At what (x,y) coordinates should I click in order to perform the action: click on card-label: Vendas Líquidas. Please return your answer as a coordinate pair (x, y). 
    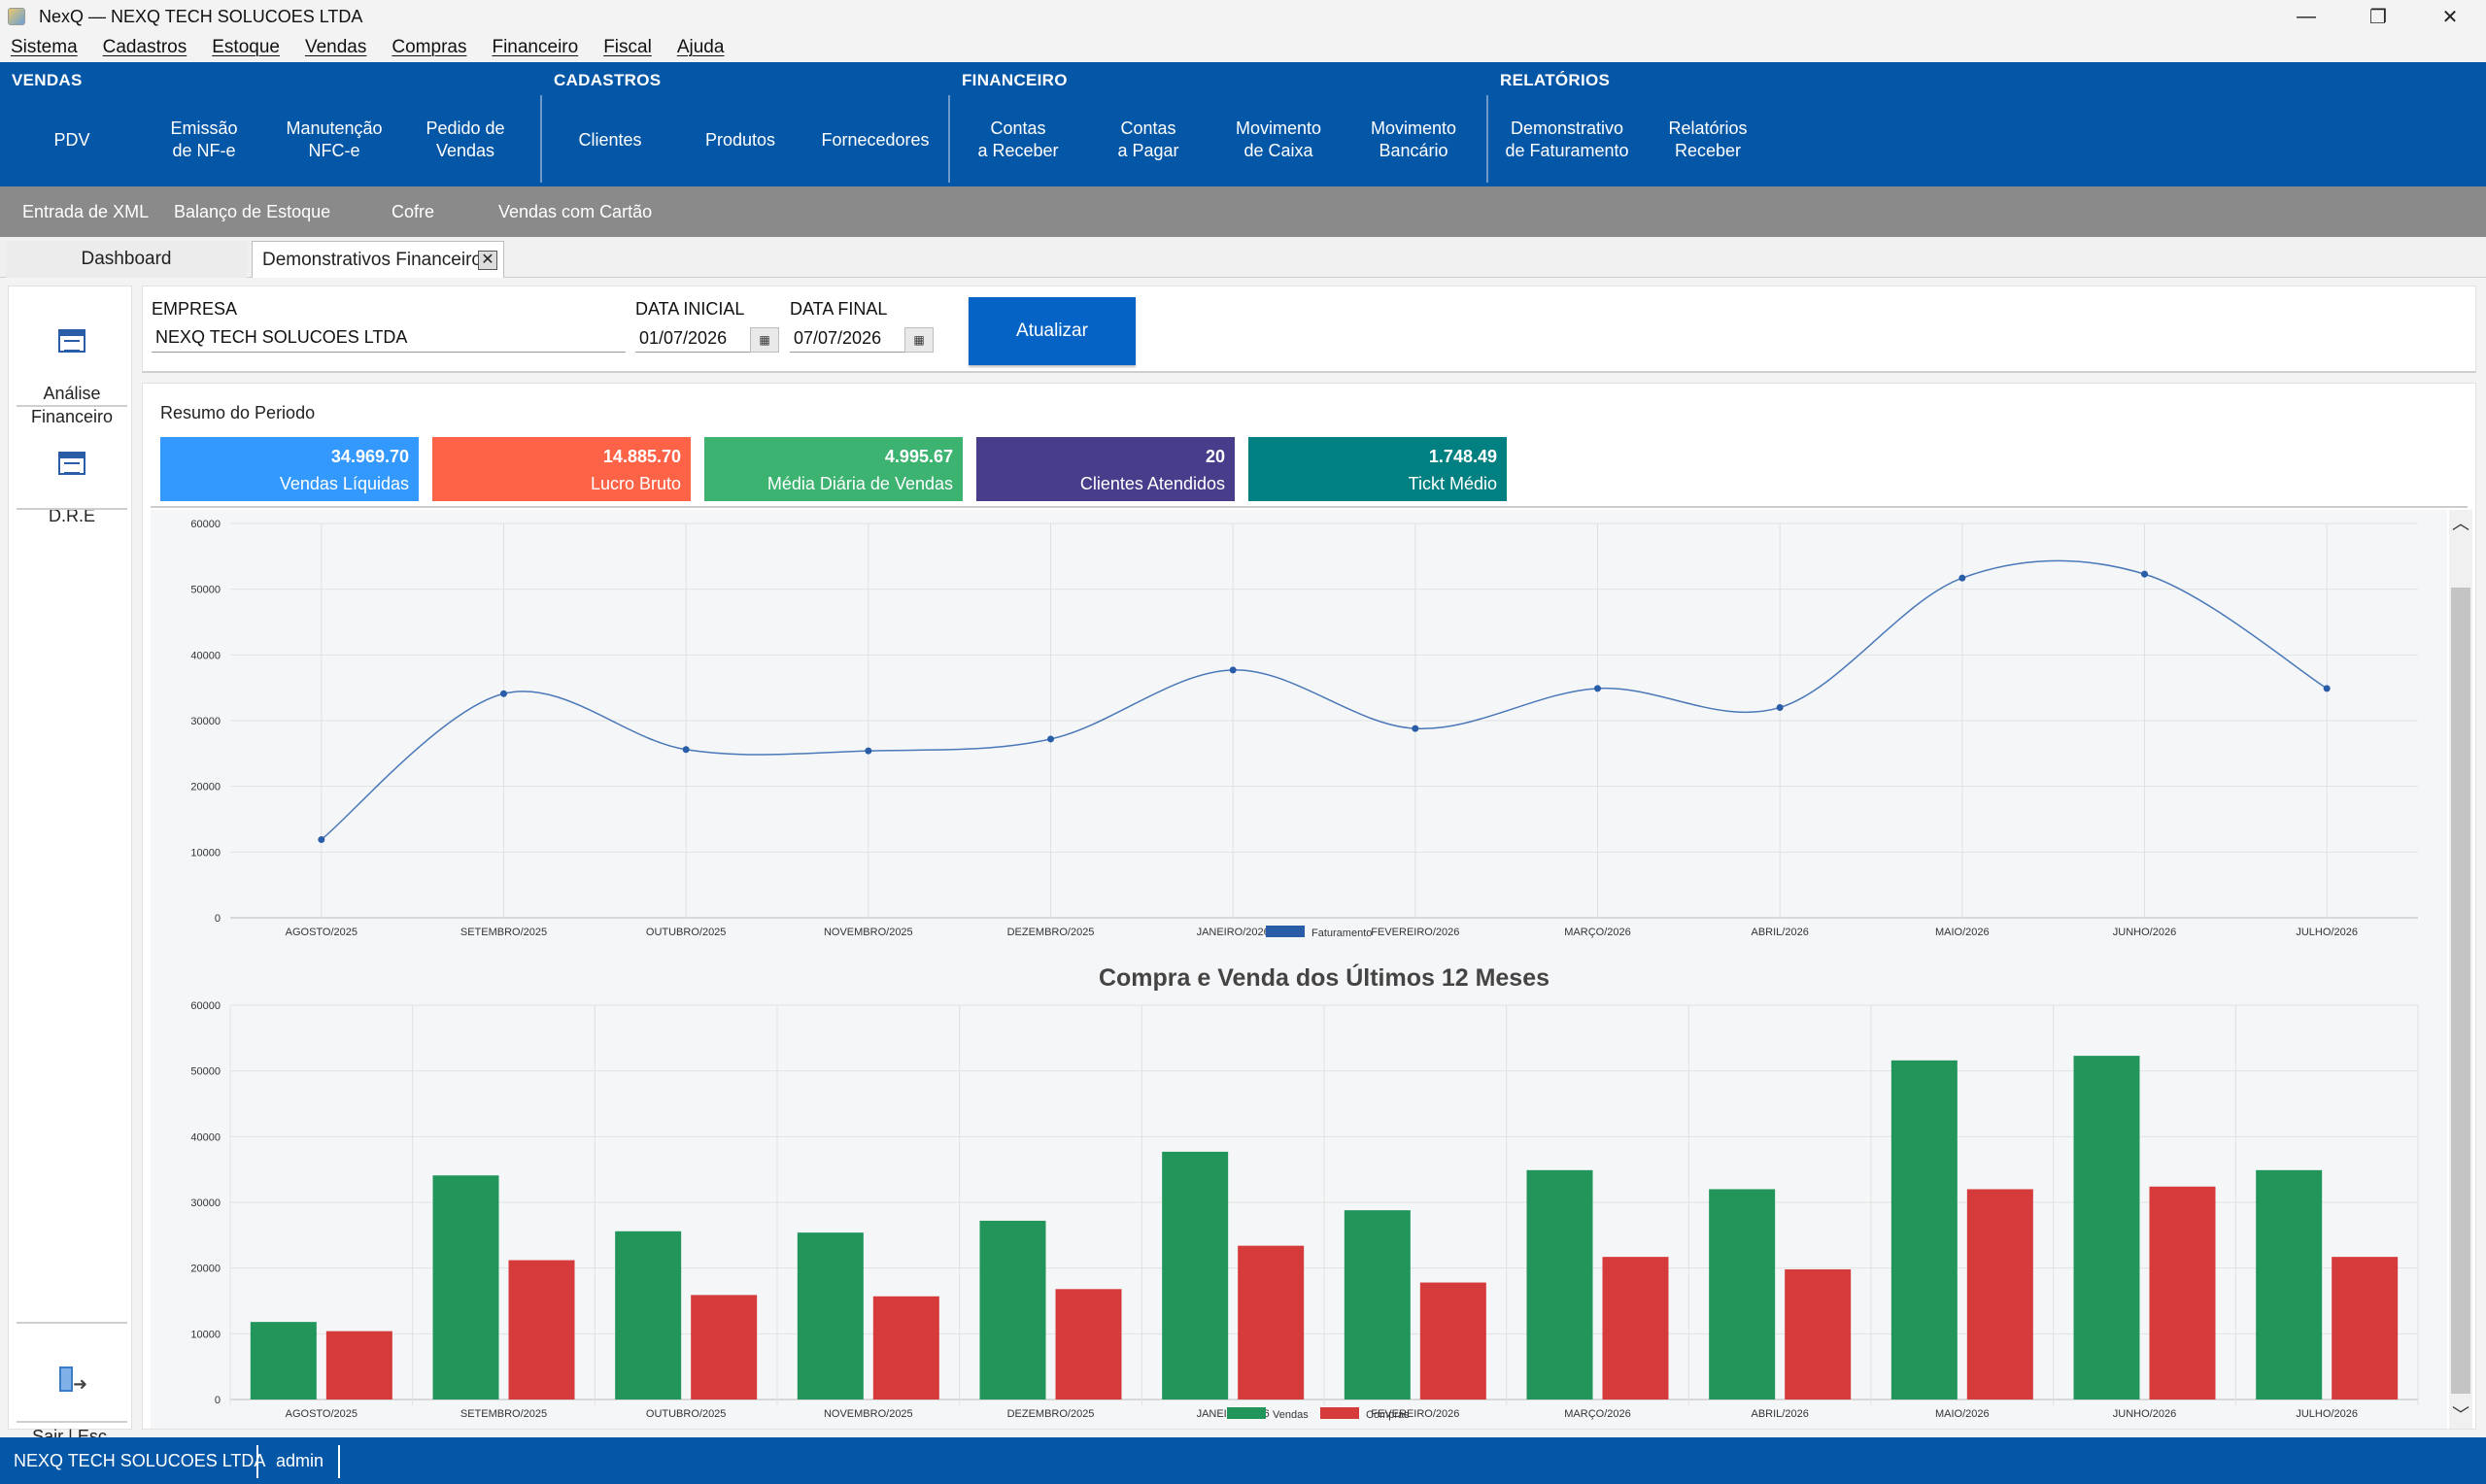
    Looking at the image, I should click on (344, 483).